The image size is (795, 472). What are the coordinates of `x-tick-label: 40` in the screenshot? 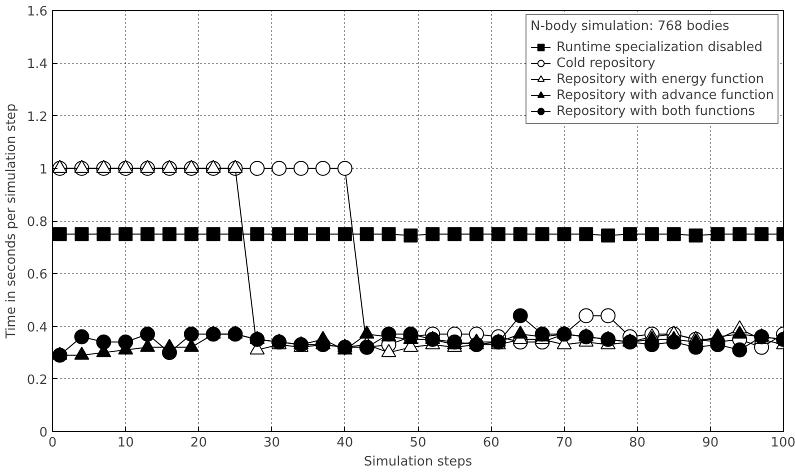 It's located at (345, 443).